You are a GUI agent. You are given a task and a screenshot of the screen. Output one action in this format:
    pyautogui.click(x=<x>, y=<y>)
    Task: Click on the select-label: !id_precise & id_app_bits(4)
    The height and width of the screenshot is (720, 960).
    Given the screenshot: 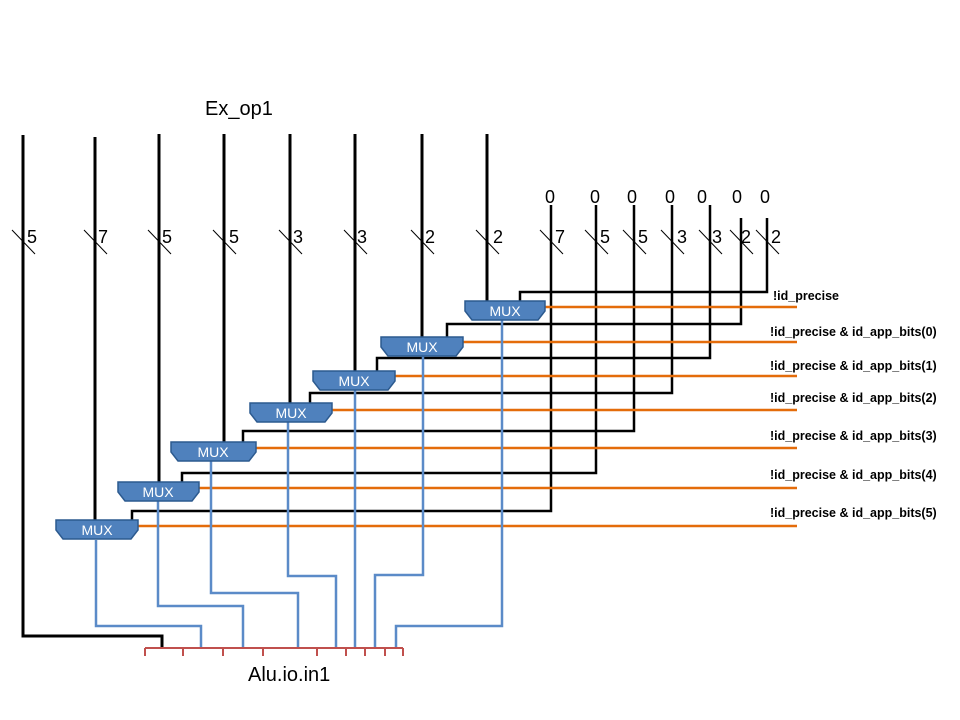 What is the action you would take?
    pyautogui.click(x=853, y=475)
    